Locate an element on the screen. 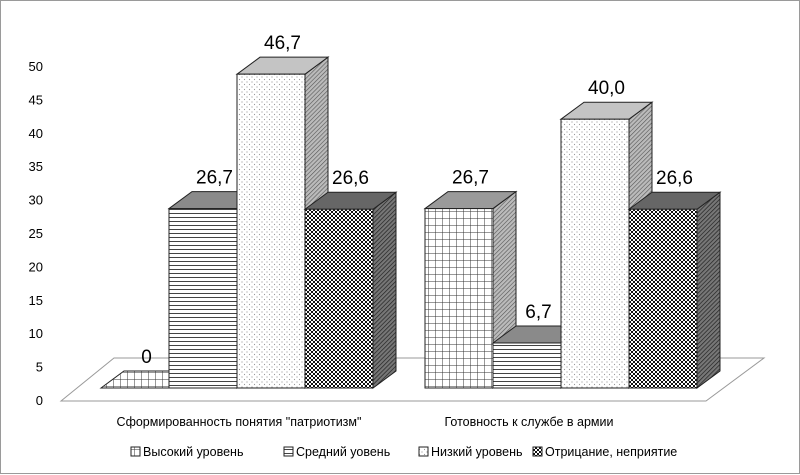 The height and width of the screenshot is (475, 800). data-label: 46,7 is located at coordinates (282, 43).